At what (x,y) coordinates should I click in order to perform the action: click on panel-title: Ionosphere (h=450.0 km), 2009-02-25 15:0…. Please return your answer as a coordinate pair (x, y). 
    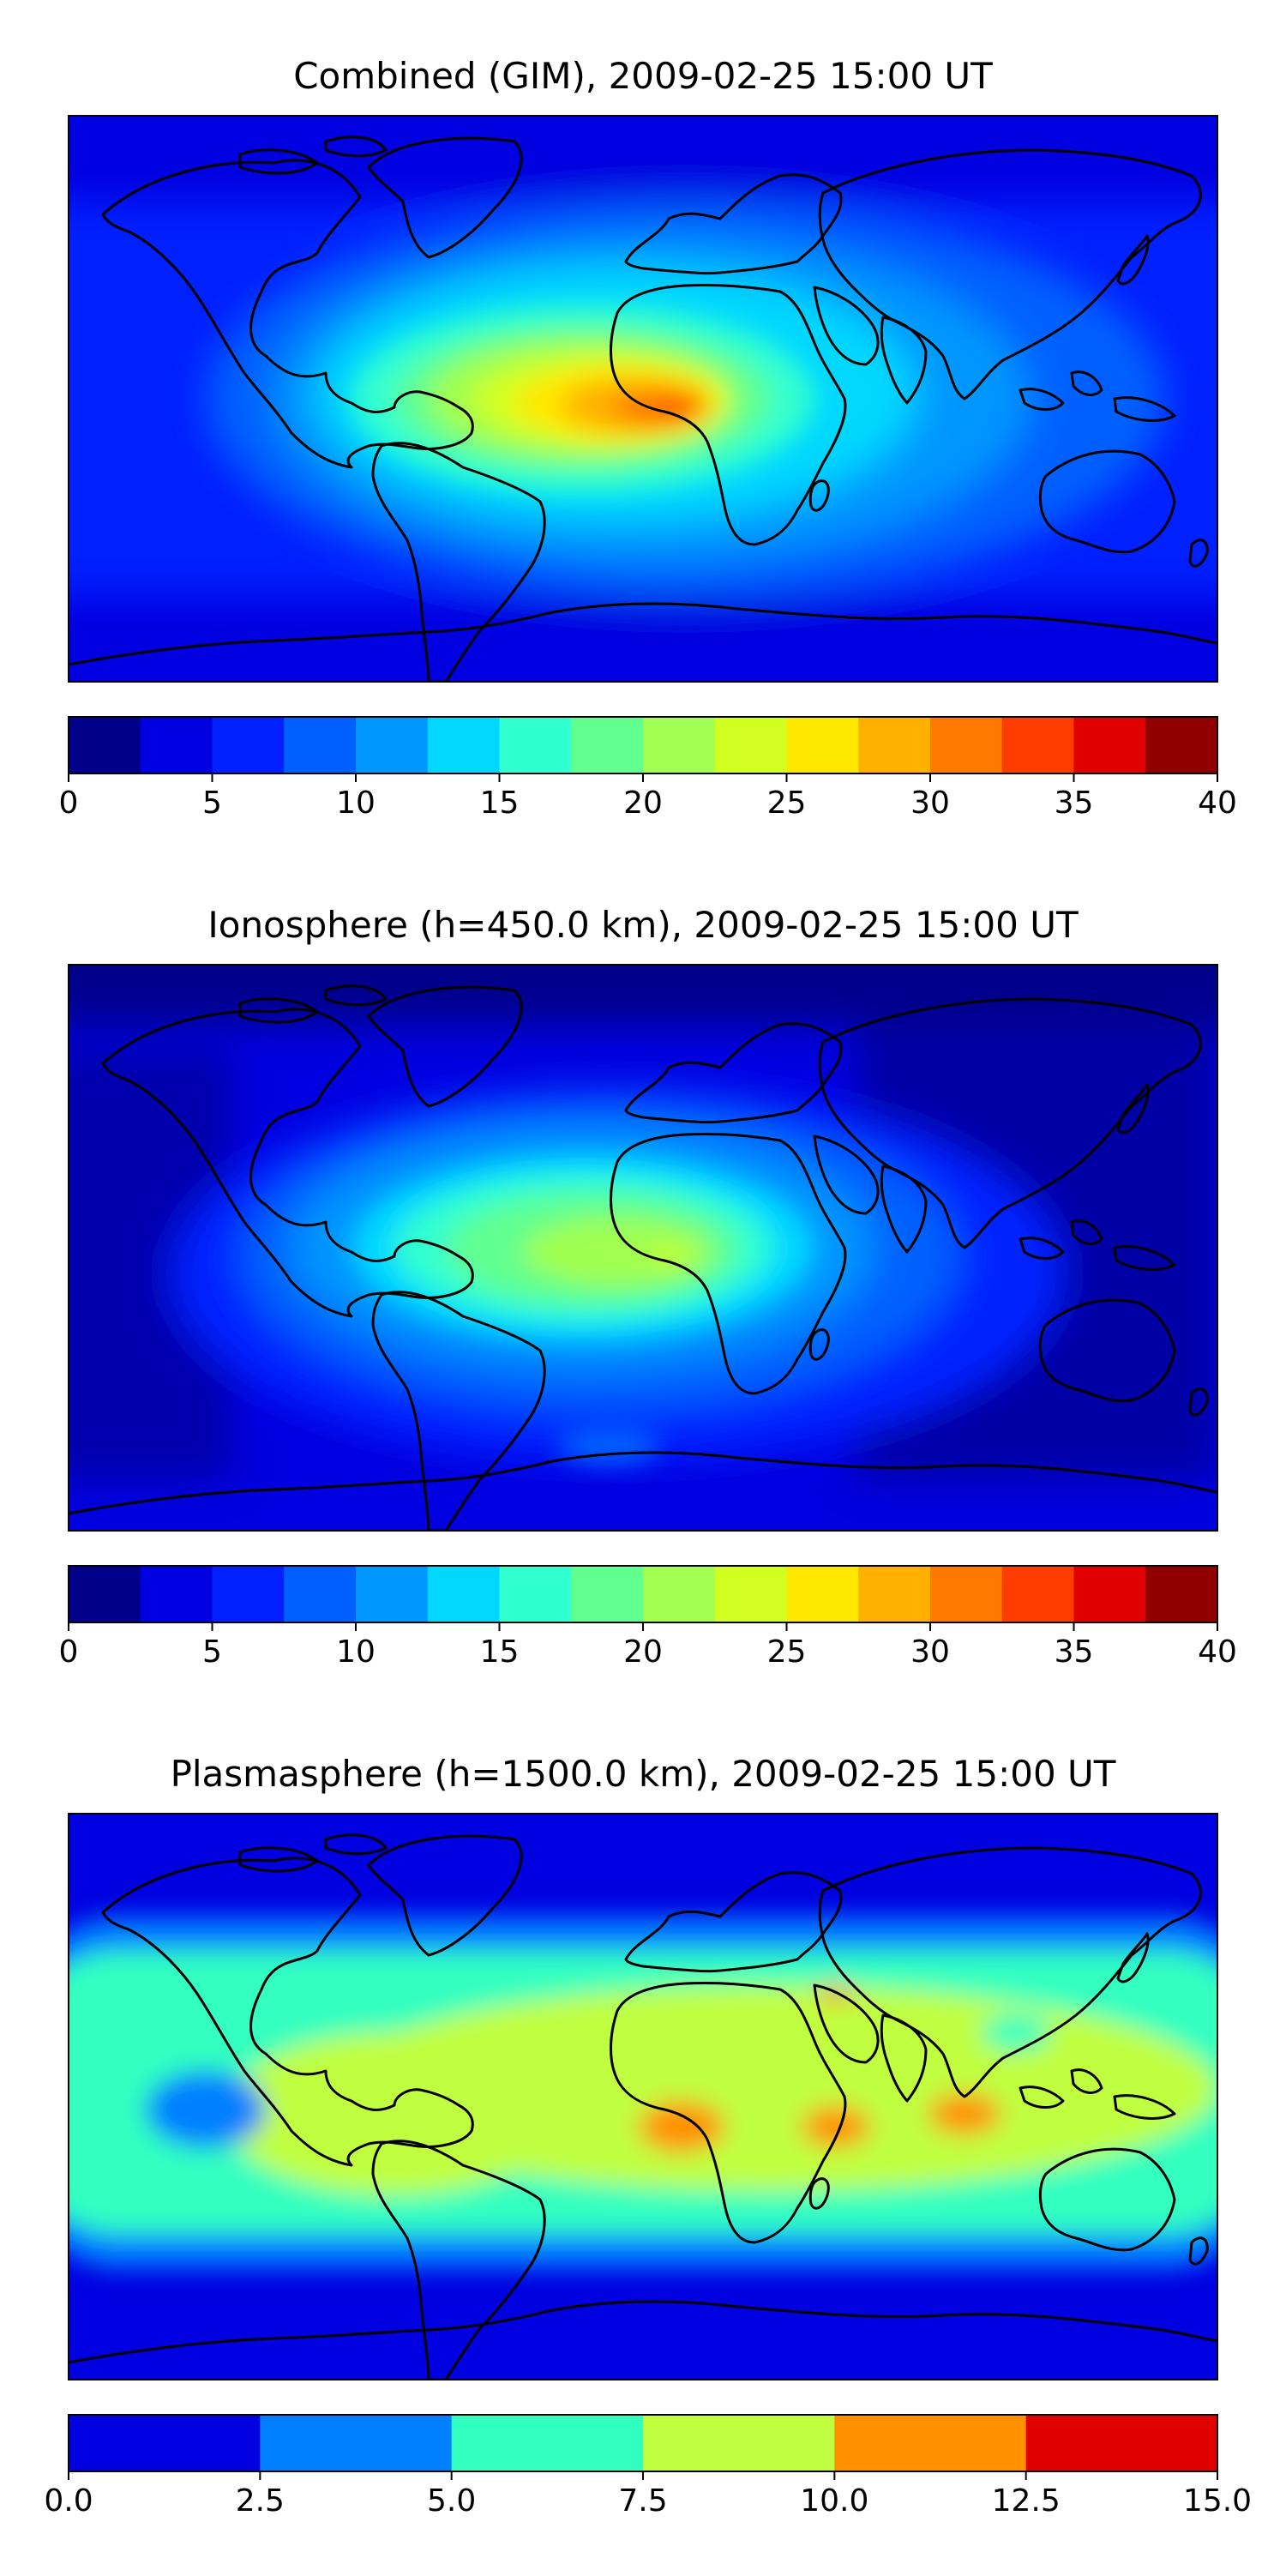
    Looking at the image, I should click on (643, 925).